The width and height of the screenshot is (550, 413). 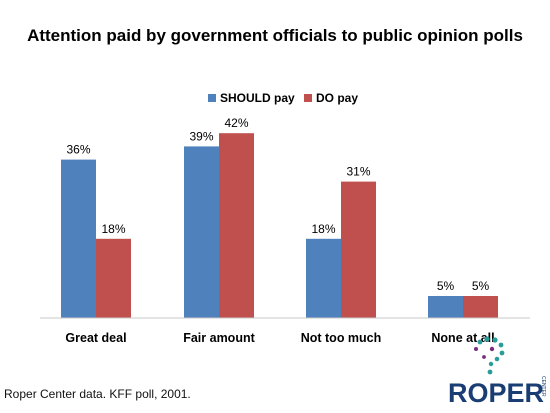 I want to click on legend-label: DO pay, so click(x=337, y=98).